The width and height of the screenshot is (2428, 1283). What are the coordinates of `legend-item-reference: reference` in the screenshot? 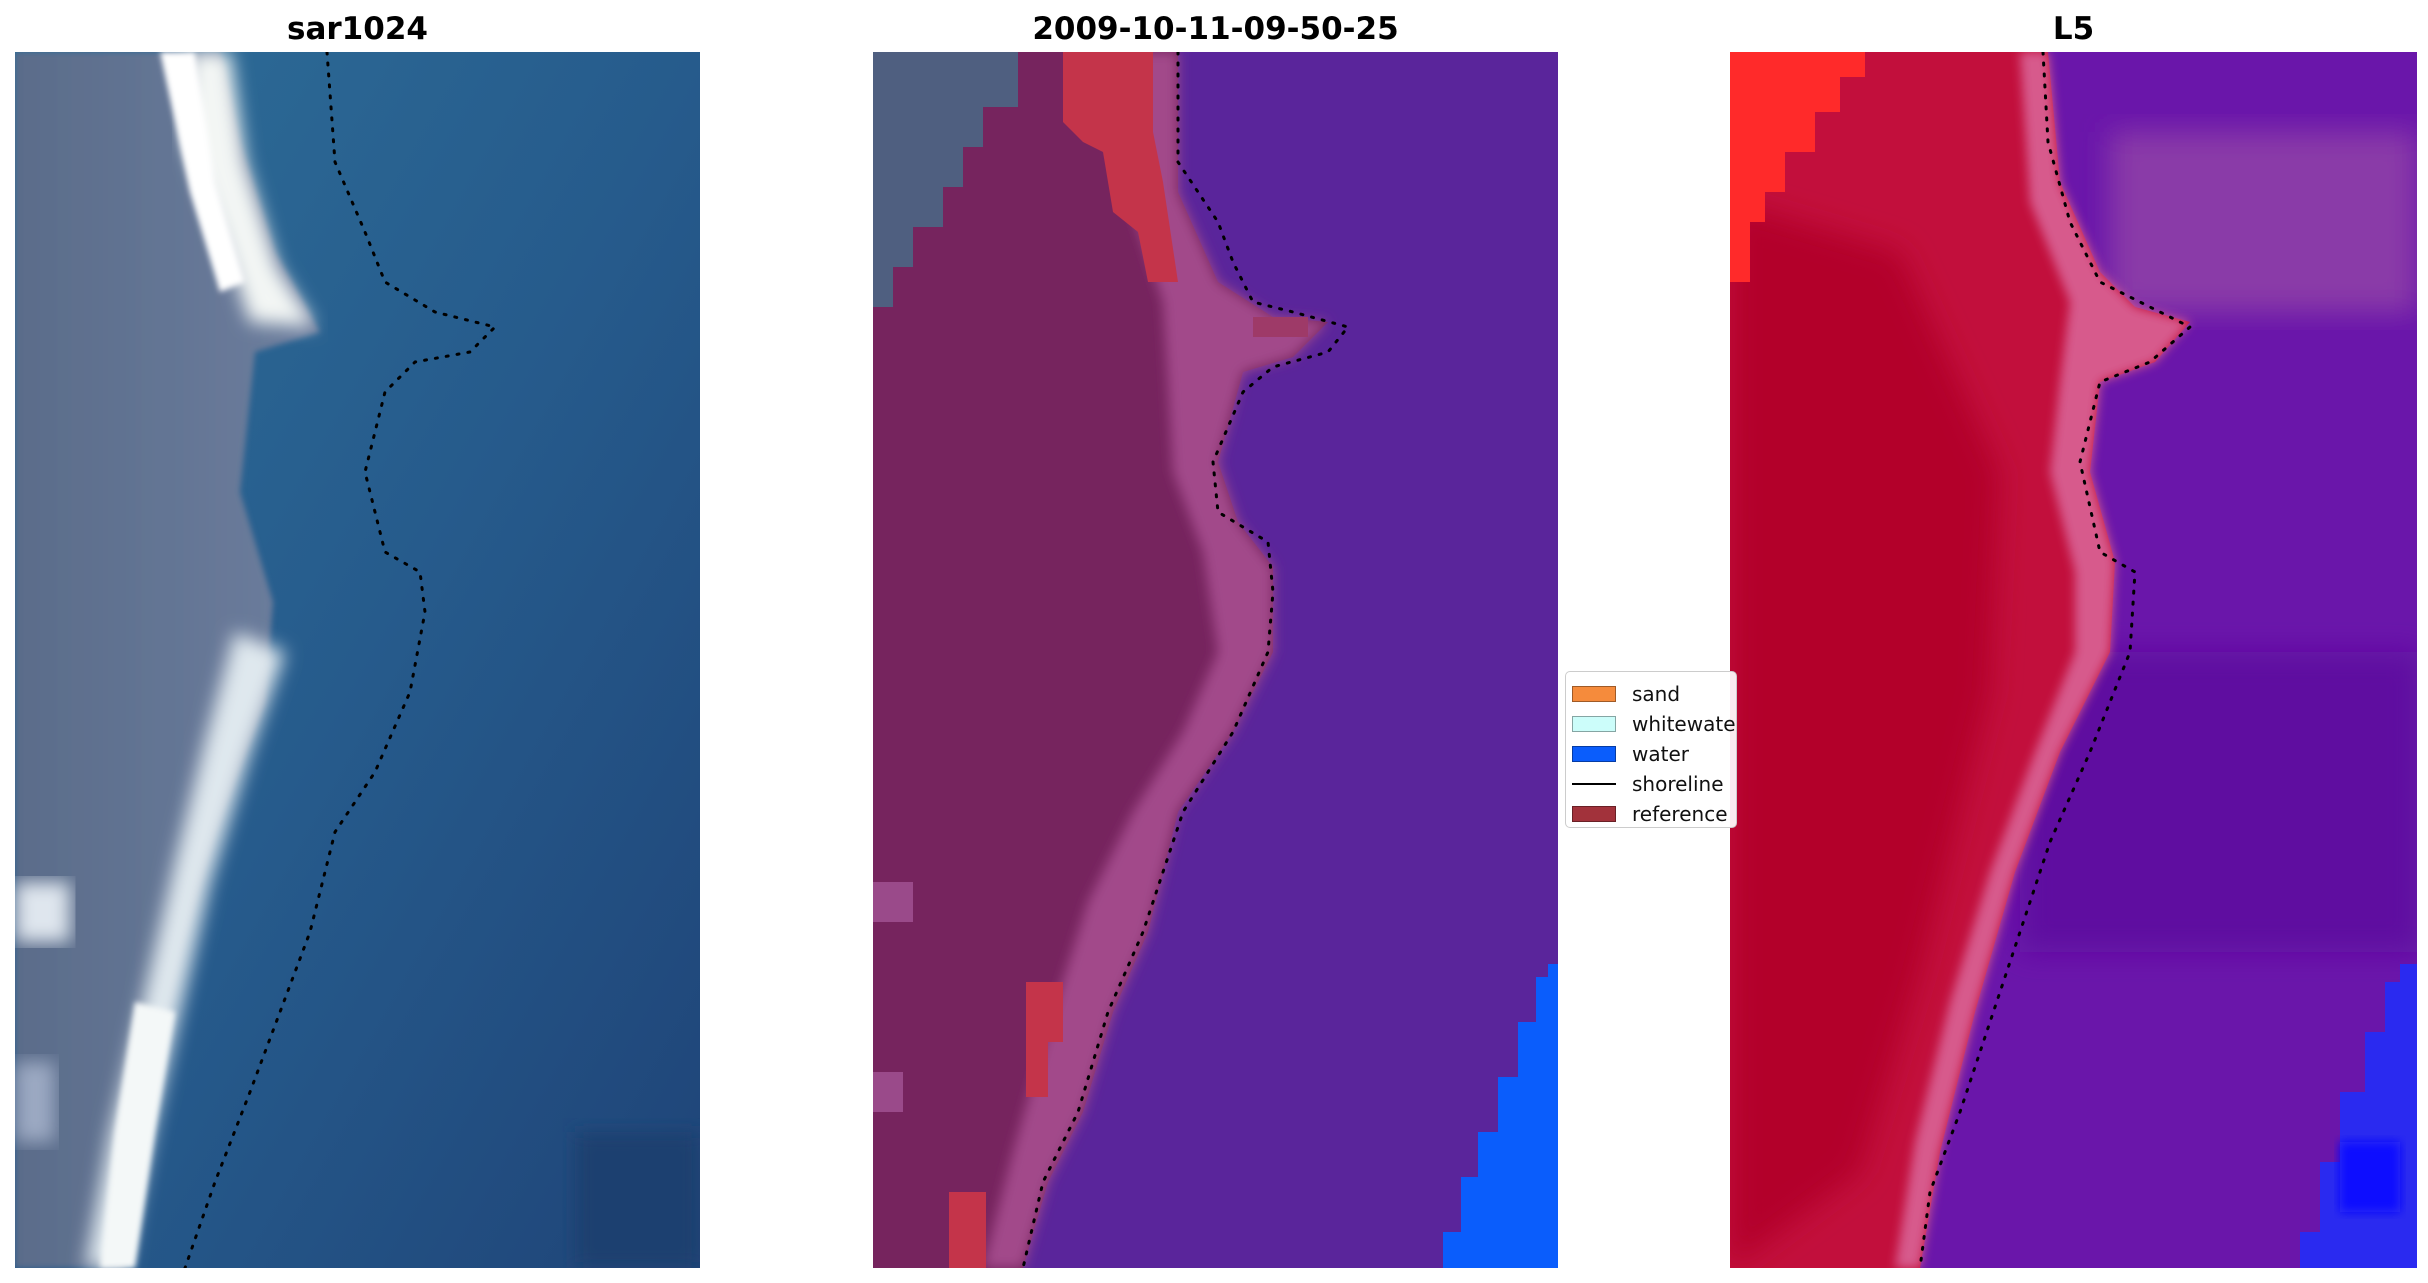 It's located at (1650, 813).